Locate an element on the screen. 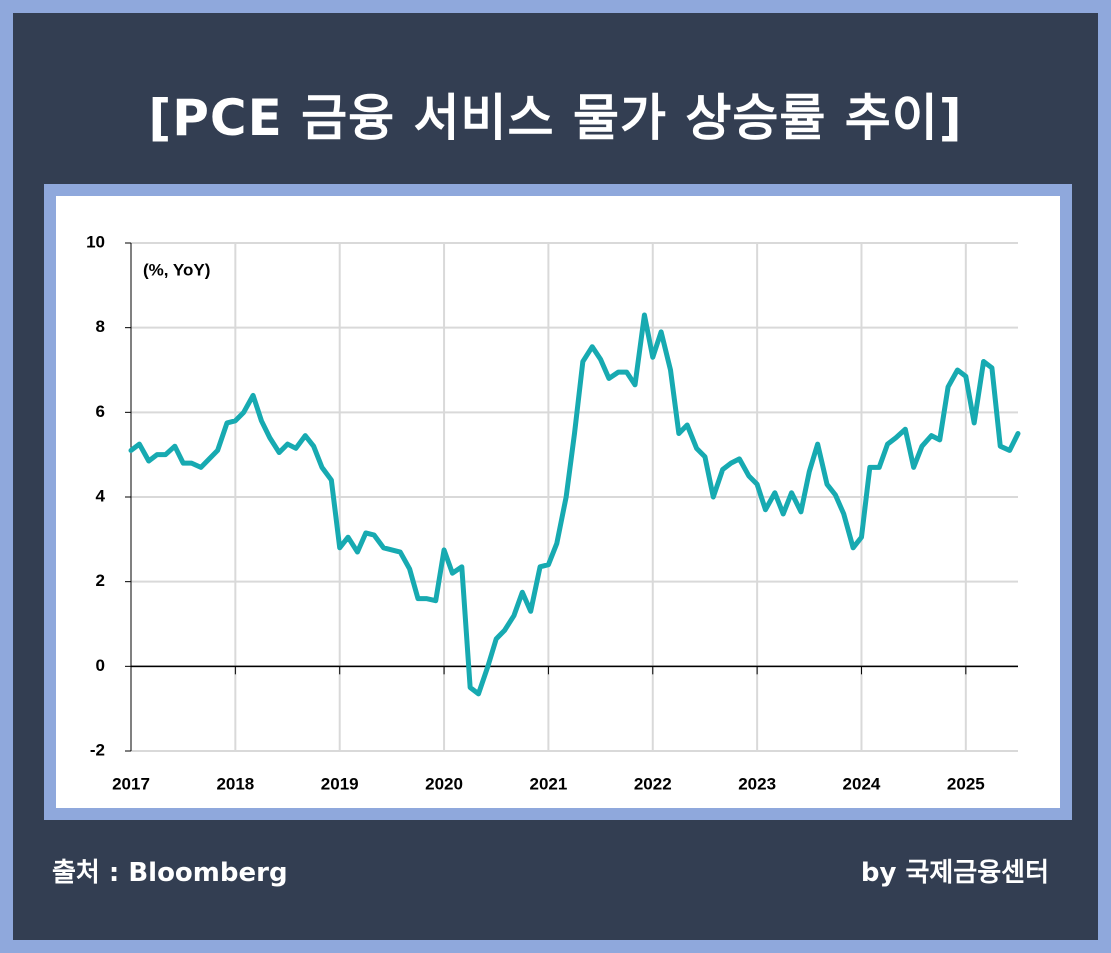 Image resolution: width=1111 pixels, height=953 pixels. x-tick-label: 2022 is located at coordinates (653, 783).